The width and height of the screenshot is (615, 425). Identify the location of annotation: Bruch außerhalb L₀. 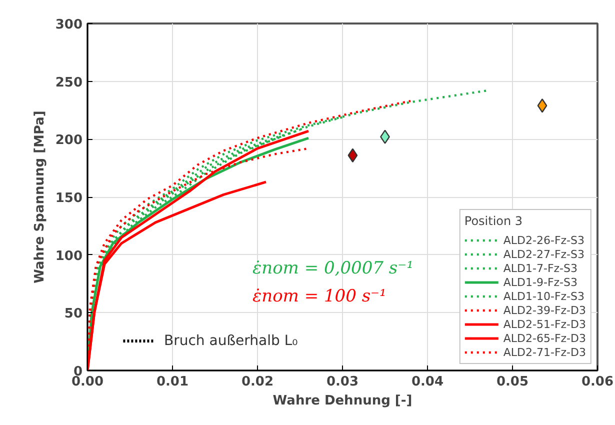
(231, 341).